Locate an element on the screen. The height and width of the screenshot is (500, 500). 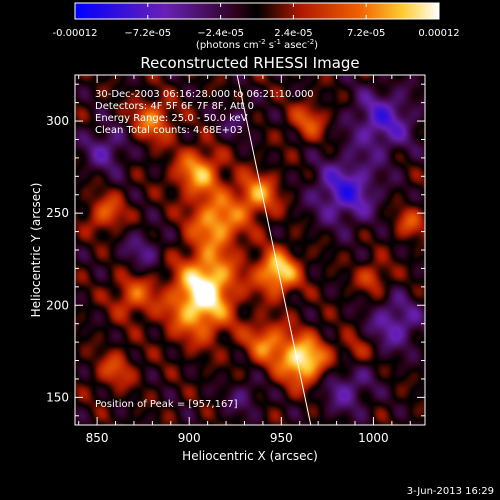
chart-title: Reconstructed RHESSI Image is located at coordinates (249, 63).